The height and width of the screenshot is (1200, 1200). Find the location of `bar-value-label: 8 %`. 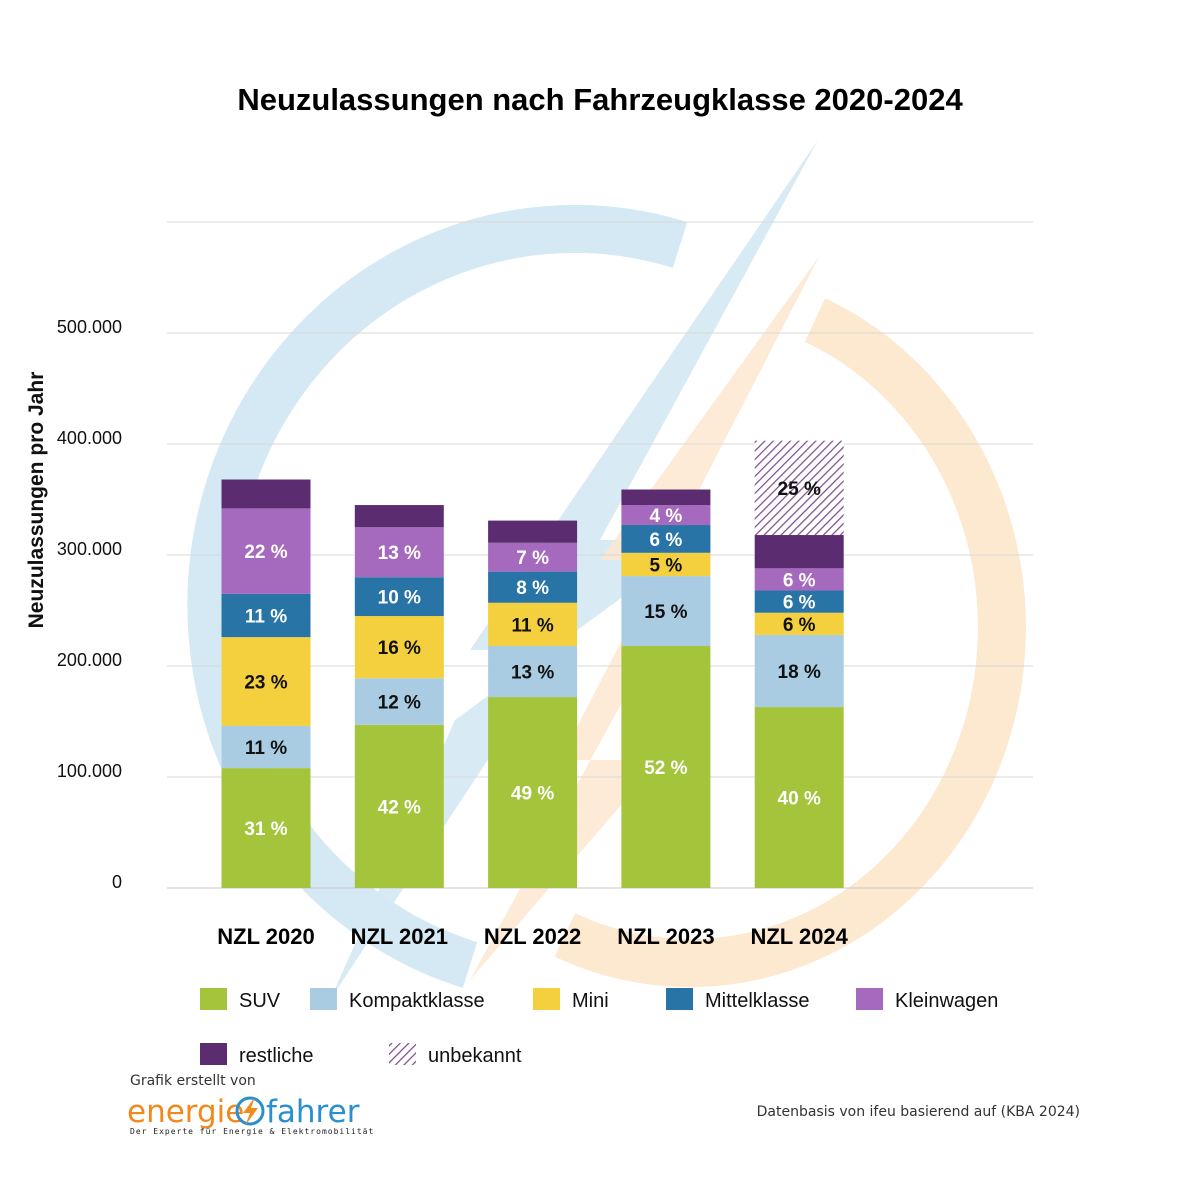

bar-value-label: 8 % is located at coordinates (532, 588).